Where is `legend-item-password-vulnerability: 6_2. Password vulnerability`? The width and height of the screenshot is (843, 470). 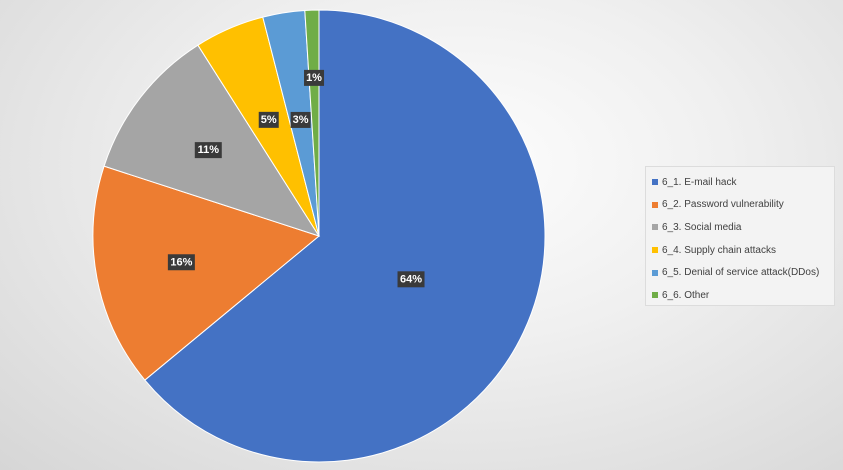 legend-item-password-vulnerability: 6_2. Password vulnerability is located at coordinates (743, 205).